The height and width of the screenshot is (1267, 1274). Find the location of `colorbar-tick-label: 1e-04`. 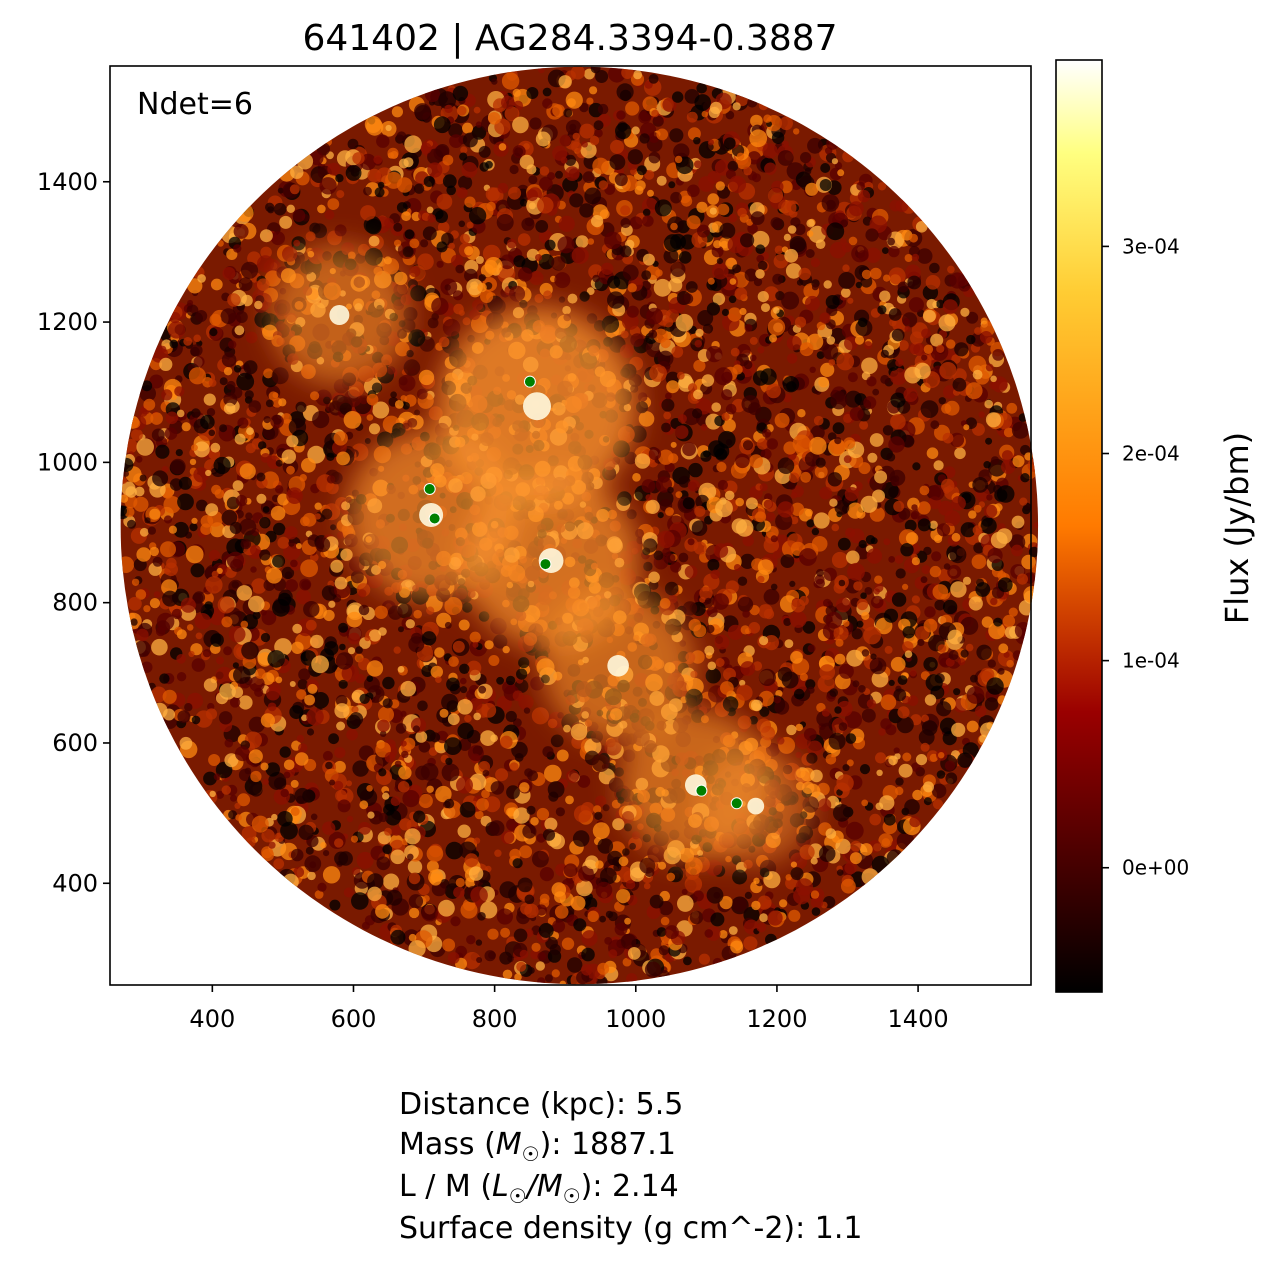

colorbar-tick-label: 1e-04 is located at coordinates (1151, 661).